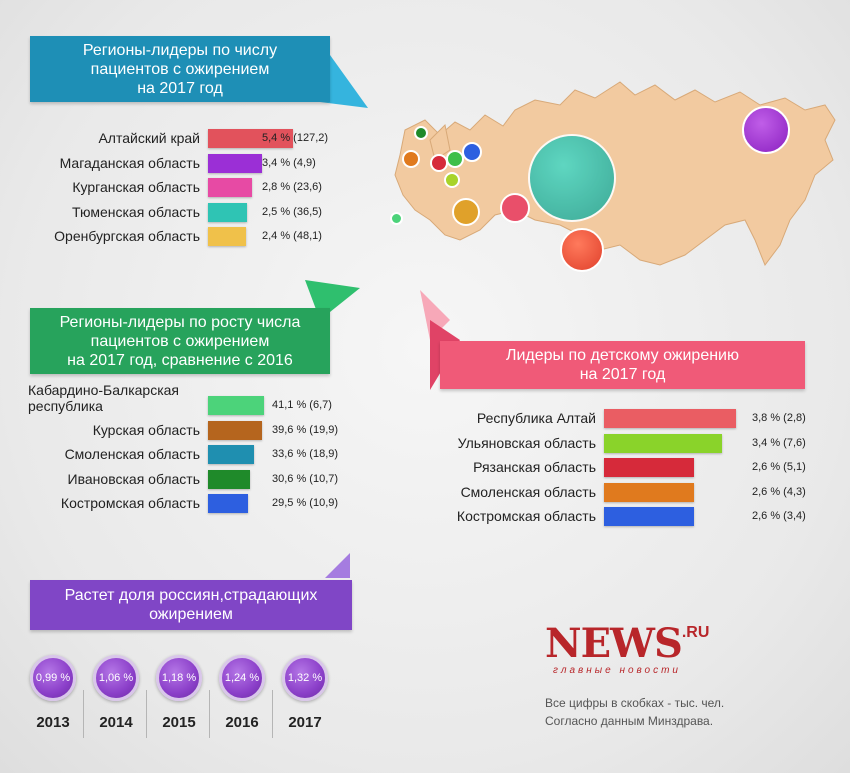  Describe the element at coordinates (180, 360) in the screenshot. I see `banner-line: на 2017 год, сравнение с 2016` at that location.